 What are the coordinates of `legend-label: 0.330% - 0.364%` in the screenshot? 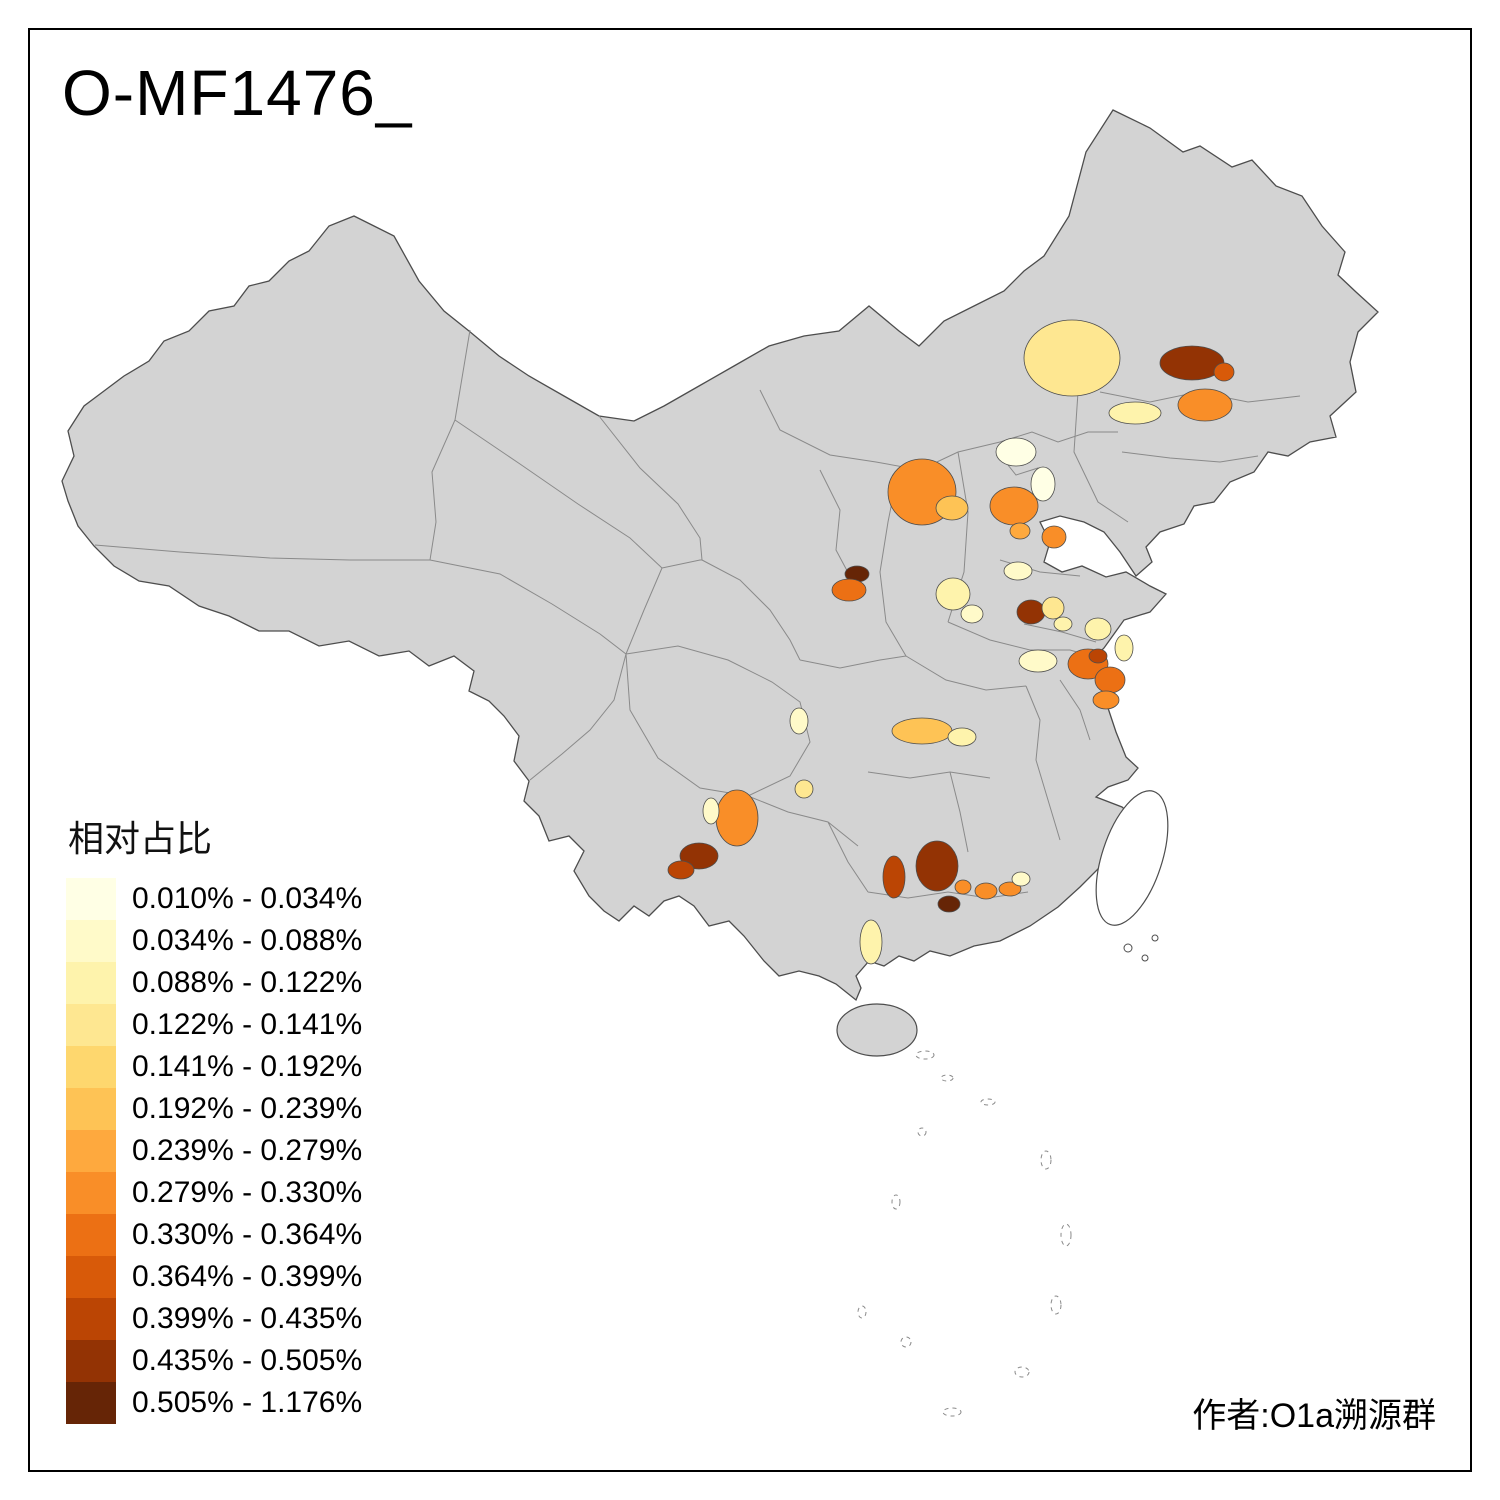 It's located at (247, 1234).